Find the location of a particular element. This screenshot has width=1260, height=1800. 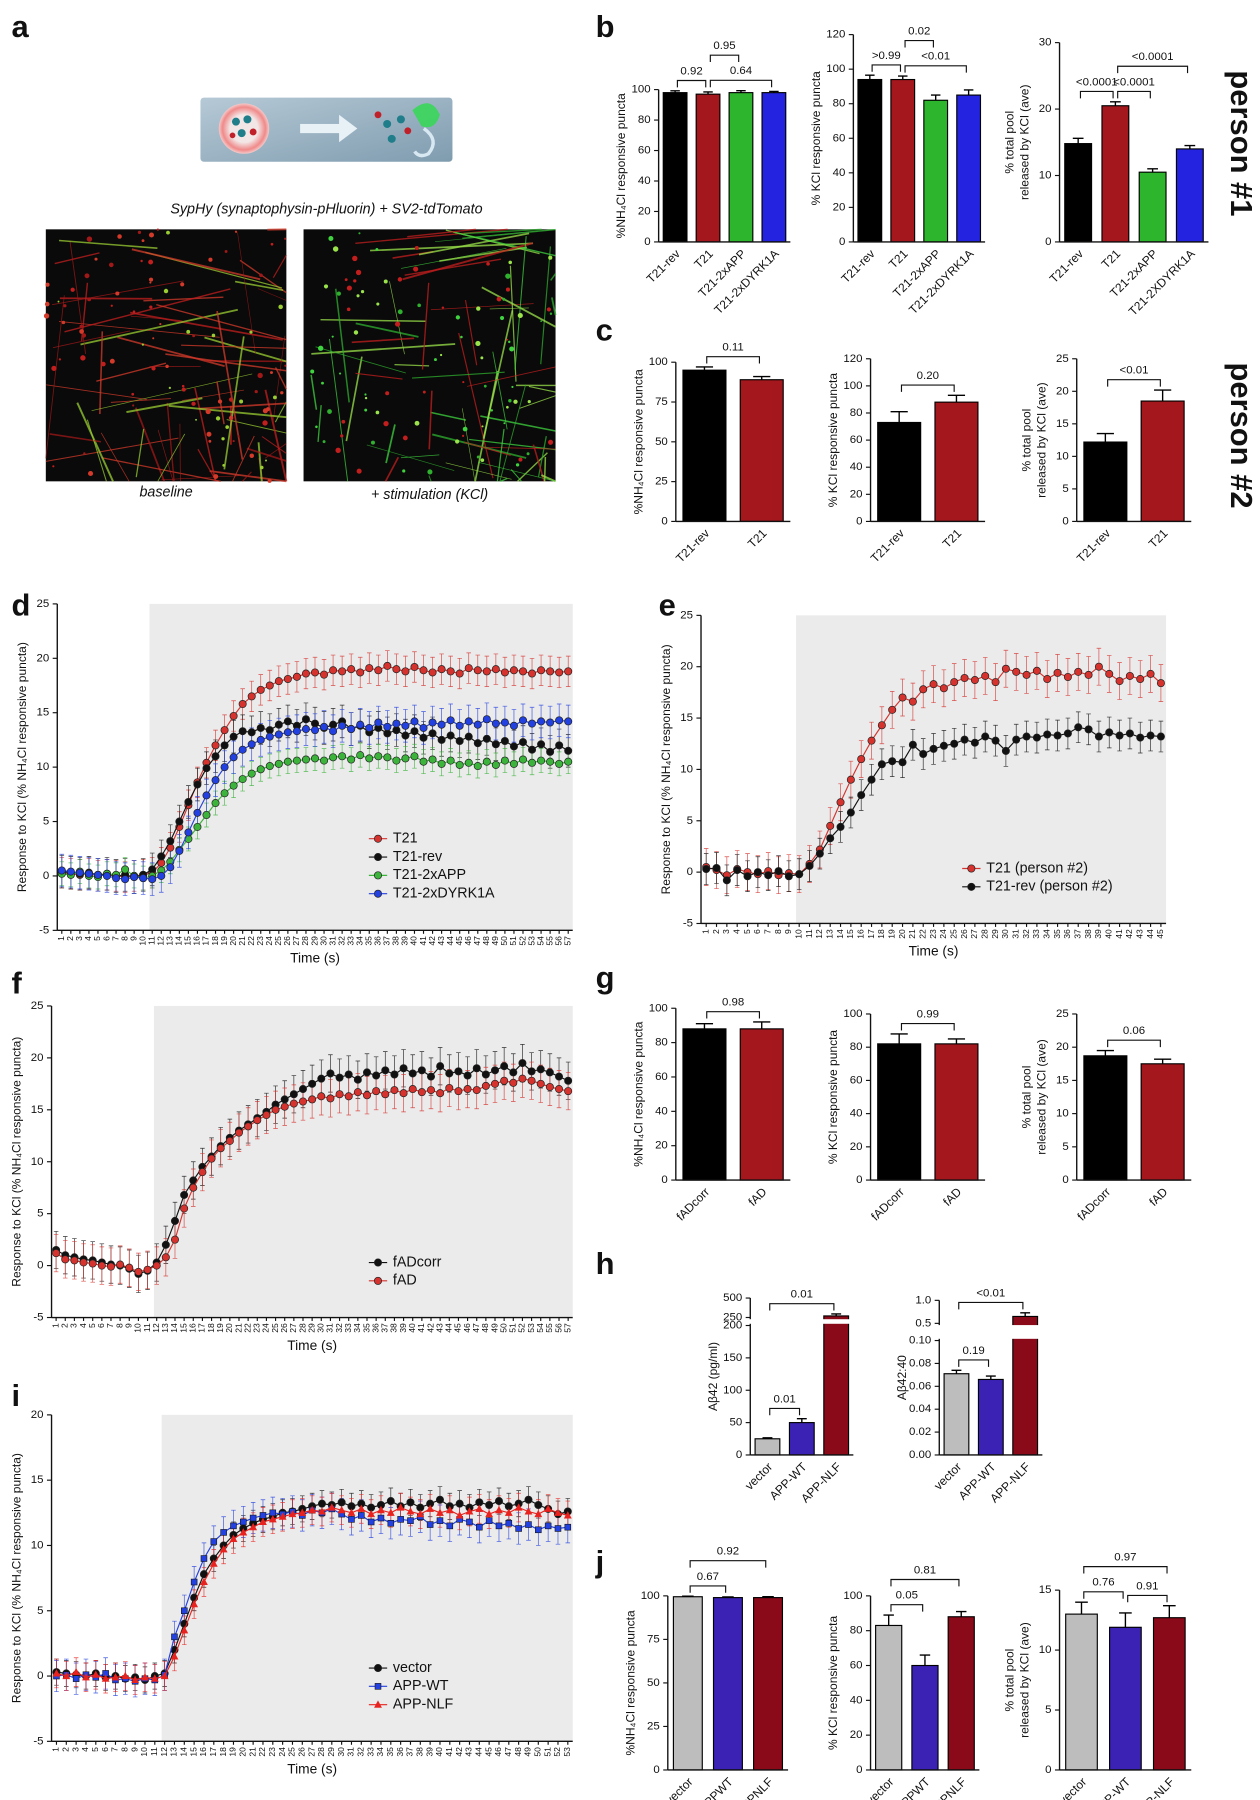

x-tick-label: 7 is located at coordinates (767, 931).